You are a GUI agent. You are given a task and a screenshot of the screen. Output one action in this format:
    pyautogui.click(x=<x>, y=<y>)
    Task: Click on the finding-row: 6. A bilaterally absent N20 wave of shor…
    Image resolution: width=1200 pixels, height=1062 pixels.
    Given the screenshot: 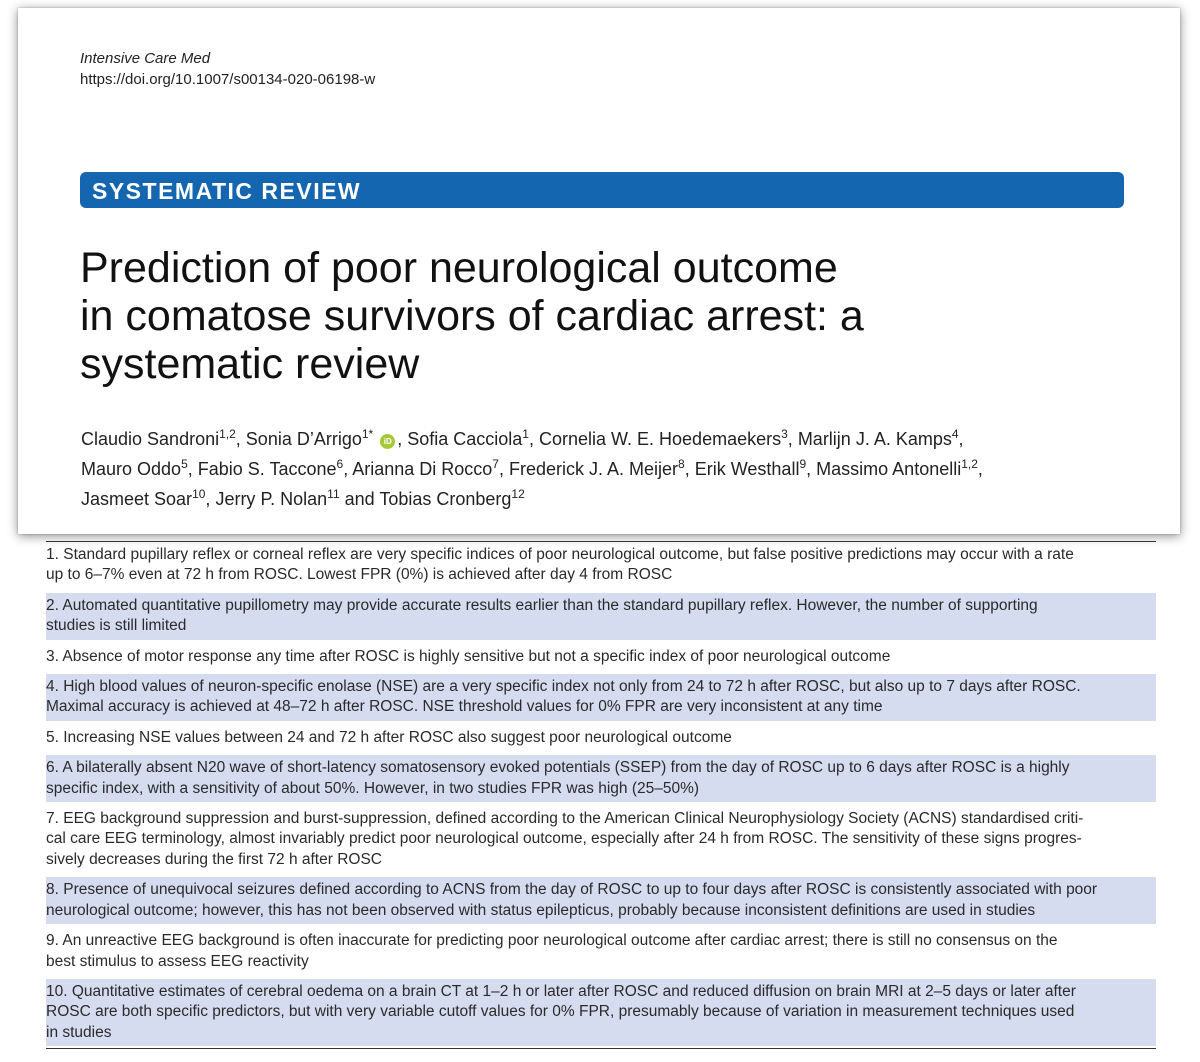 What is the action you would take?
    pyautogui.click(x=601, y=779)
    